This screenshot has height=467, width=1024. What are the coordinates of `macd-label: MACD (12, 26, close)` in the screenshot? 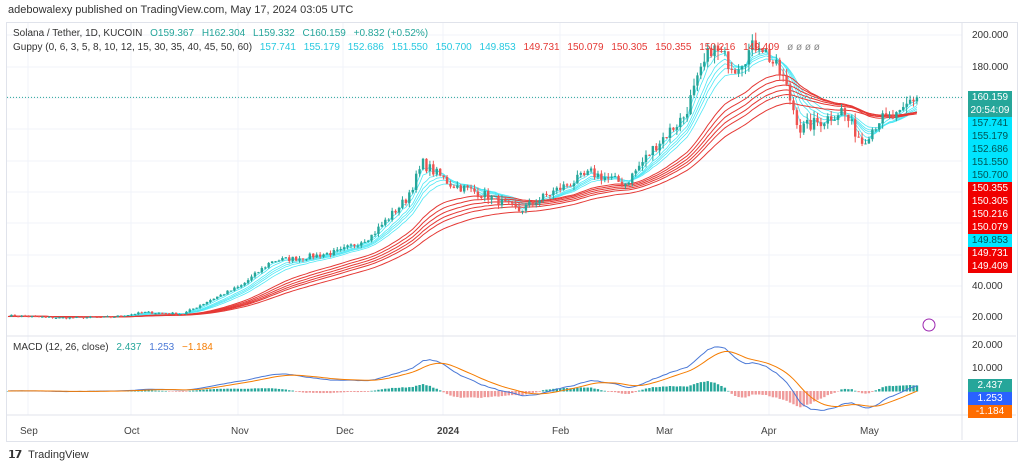 It's located at (61, 347).